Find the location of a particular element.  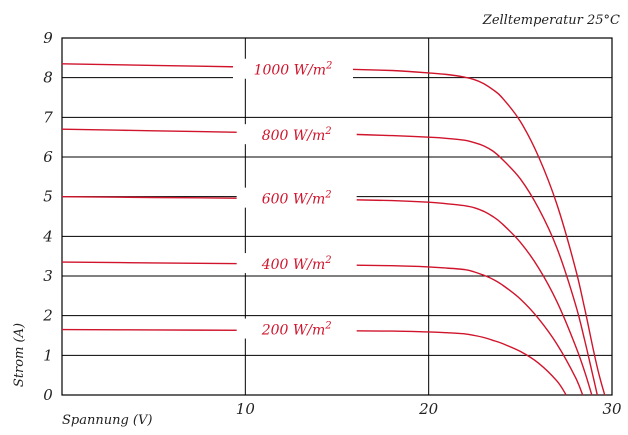

y-tick-label: 3 is located at coordinates (48, 276).